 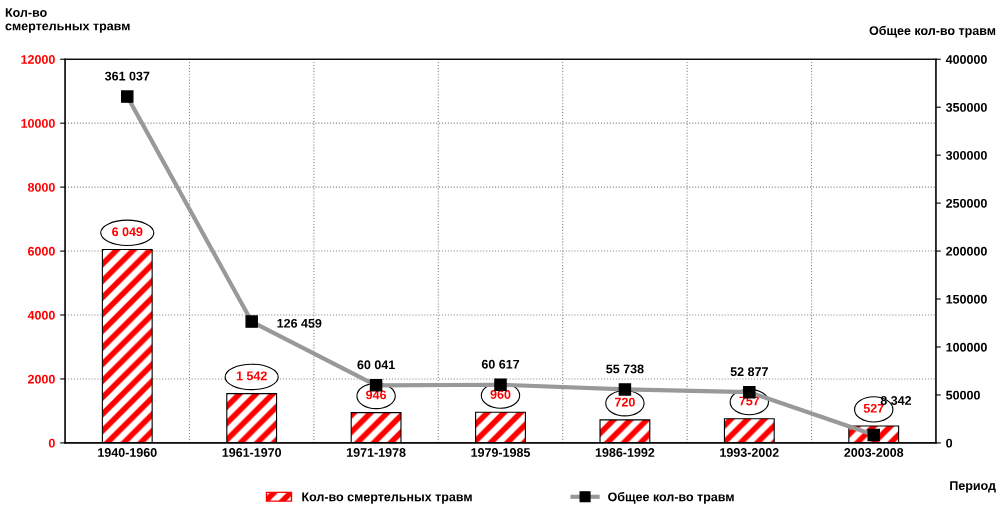 What do you see at coordinates (51, 443) in the screenshot?
I see `y-tick-label: 0` at bounding box center [51, 443].